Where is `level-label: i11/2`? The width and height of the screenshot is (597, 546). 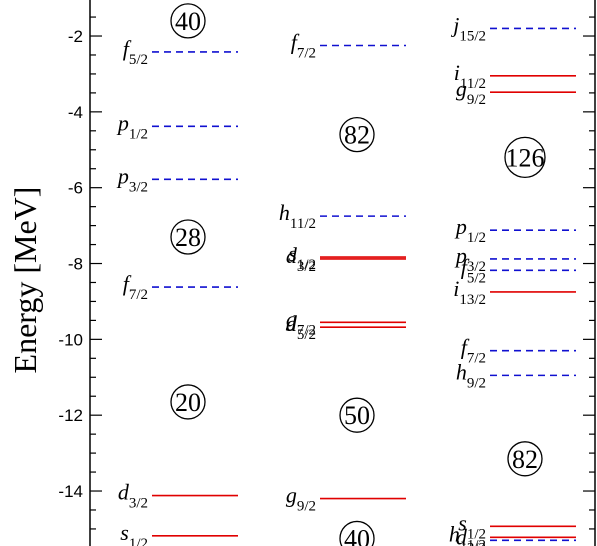
level-label: i11/2 is located at coordinates (470, 76).